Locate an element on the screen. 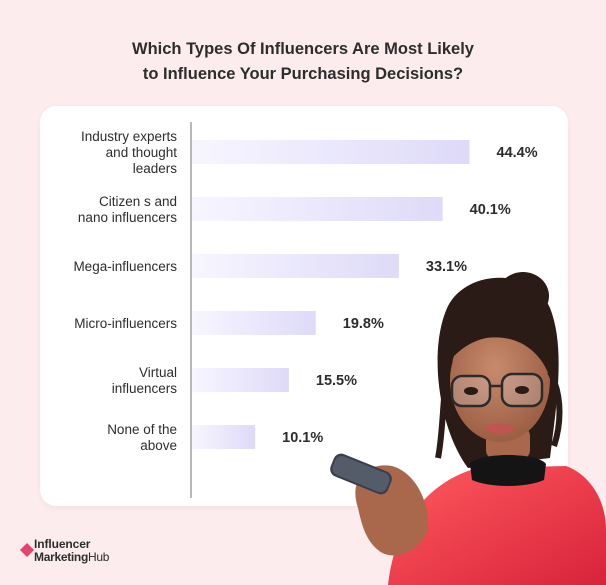 This screenshot has width=606, height=585. category-label: Citizen s and nano influencers is located at coordinates (127, 209).